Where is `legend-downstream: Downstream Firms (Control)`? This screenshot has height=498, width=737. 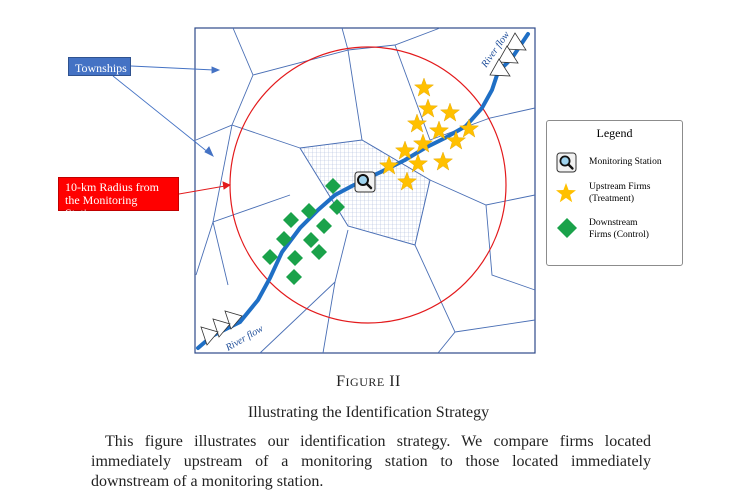 legend-downstream: Downstream Firms (Control) is located at coordinates (619, 229).